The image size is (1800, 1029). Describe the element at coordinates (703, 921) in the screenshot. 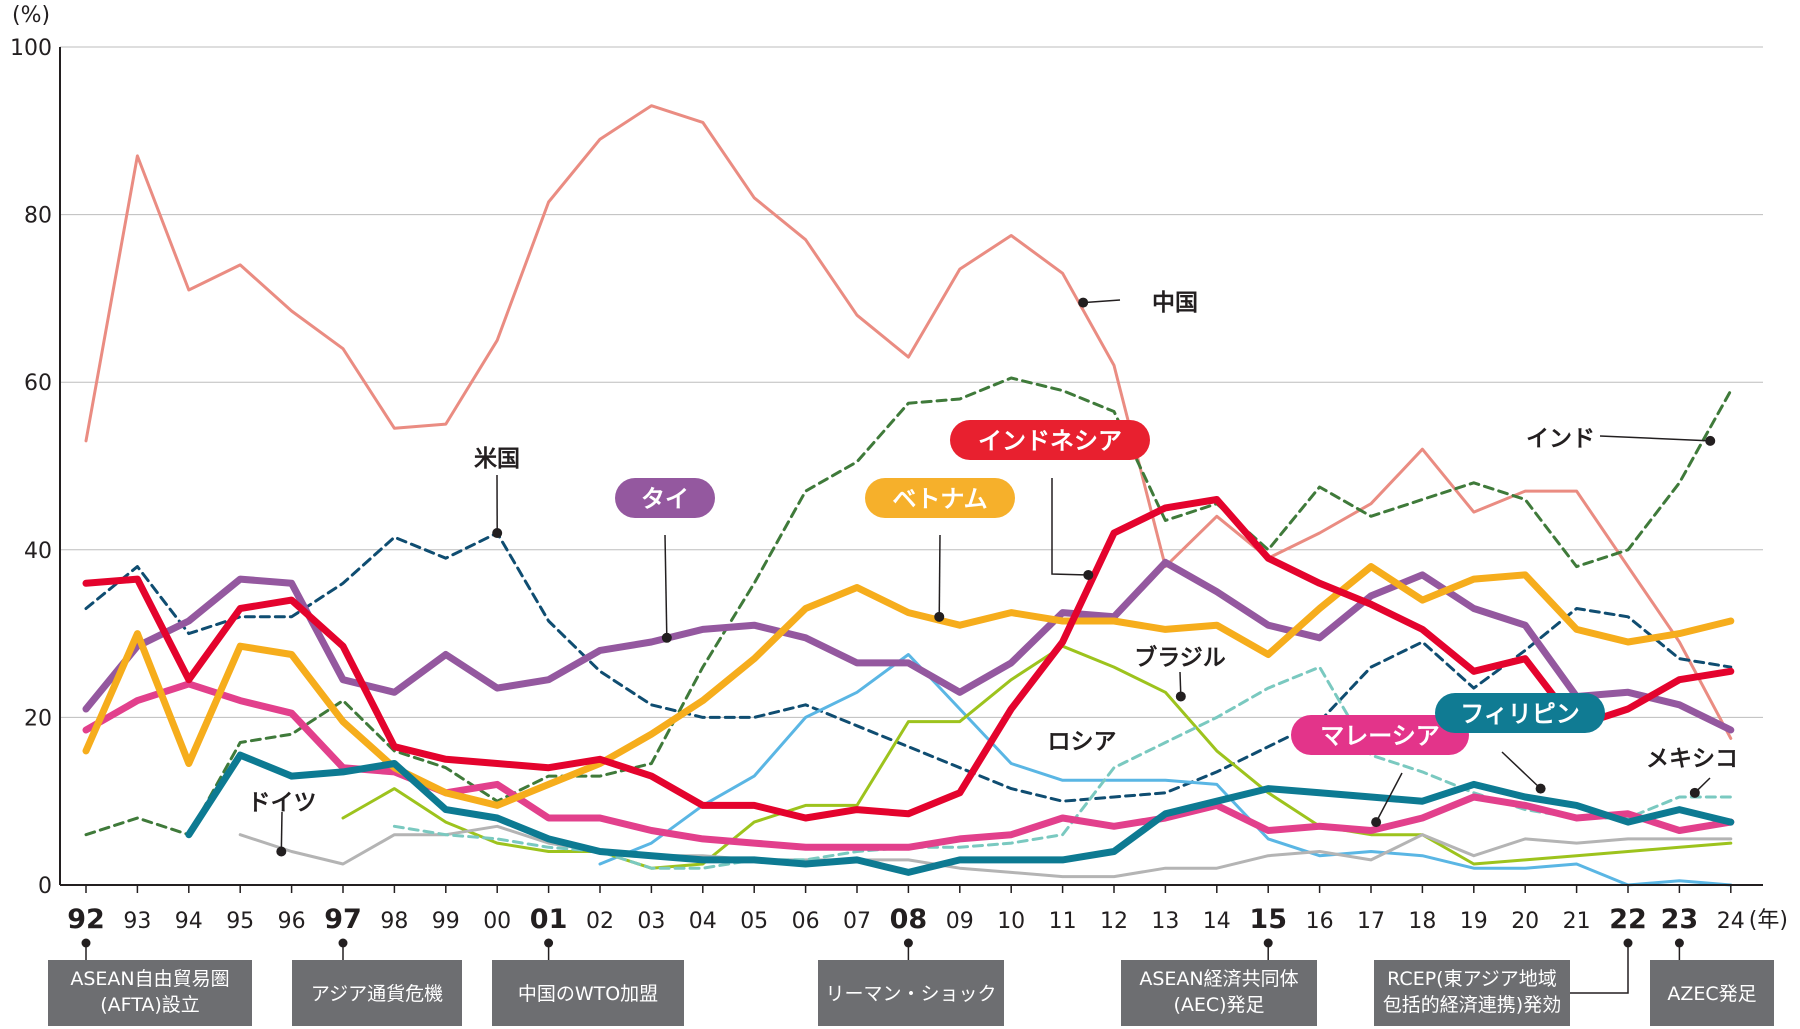

I see `x-tick-label: 04` at that location.